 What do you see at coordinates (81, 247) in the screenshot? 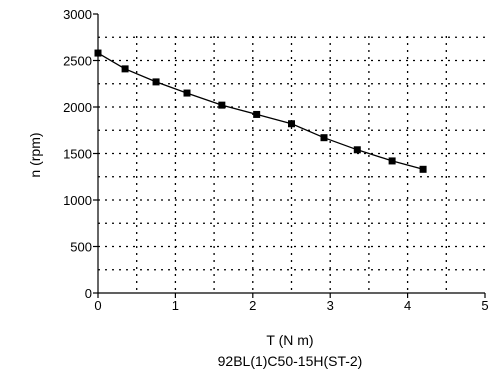
I see `y-tick-label: 500` at bounding box center [81, 247].